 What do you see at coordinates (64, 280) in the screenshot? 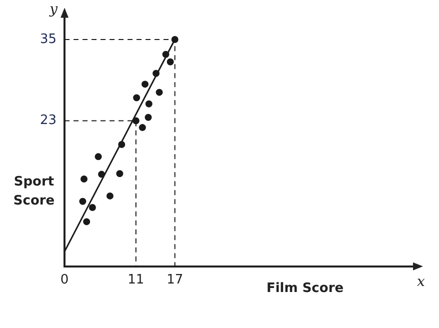
I see `x-tick-label: 0` at bounding box center [64, 280].